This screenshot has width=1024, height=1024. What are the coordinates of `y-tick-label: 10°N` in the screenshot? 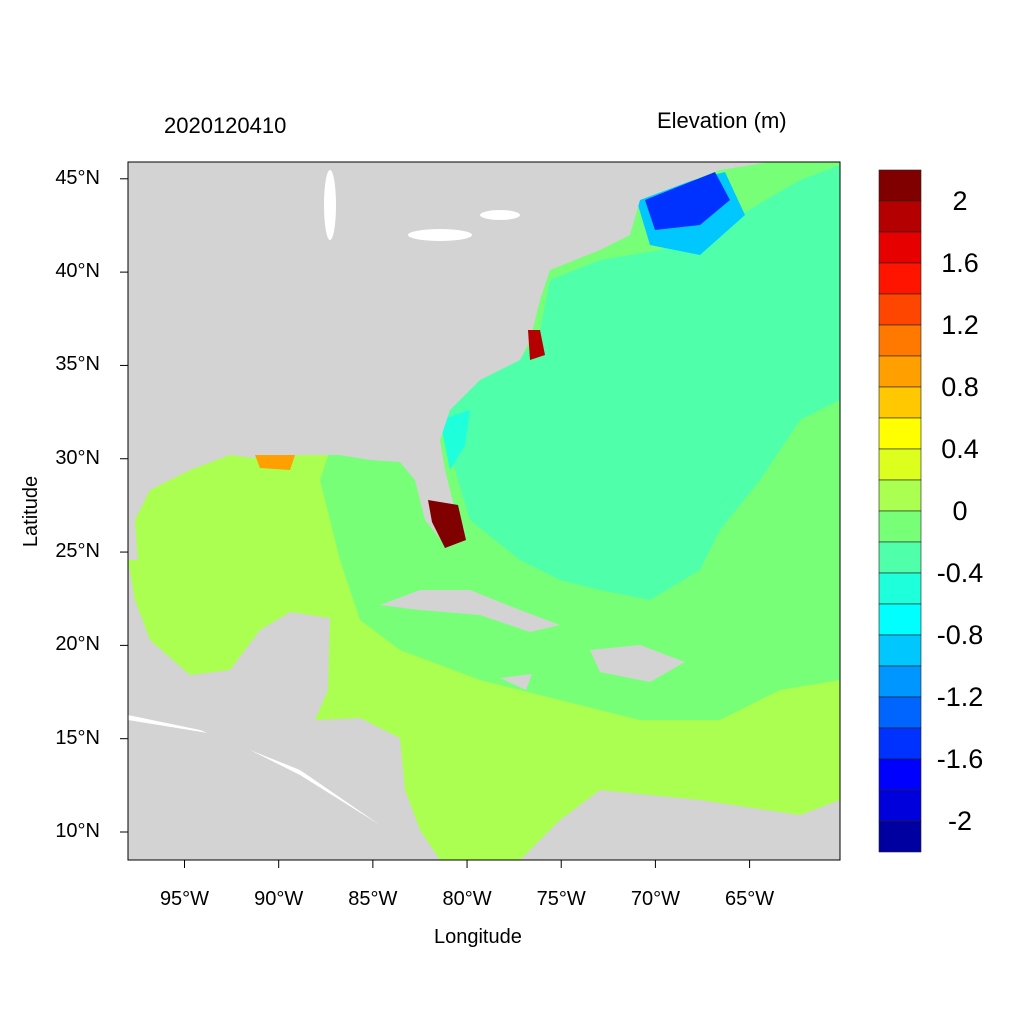 It's located at (77, 831).